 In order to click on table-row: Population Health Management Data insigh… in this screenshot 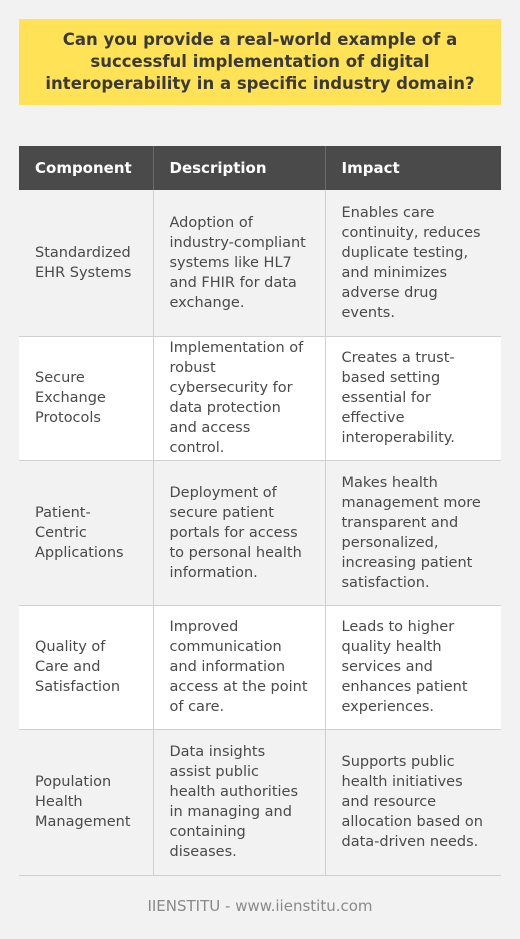, I will do `click(260, 802)`.